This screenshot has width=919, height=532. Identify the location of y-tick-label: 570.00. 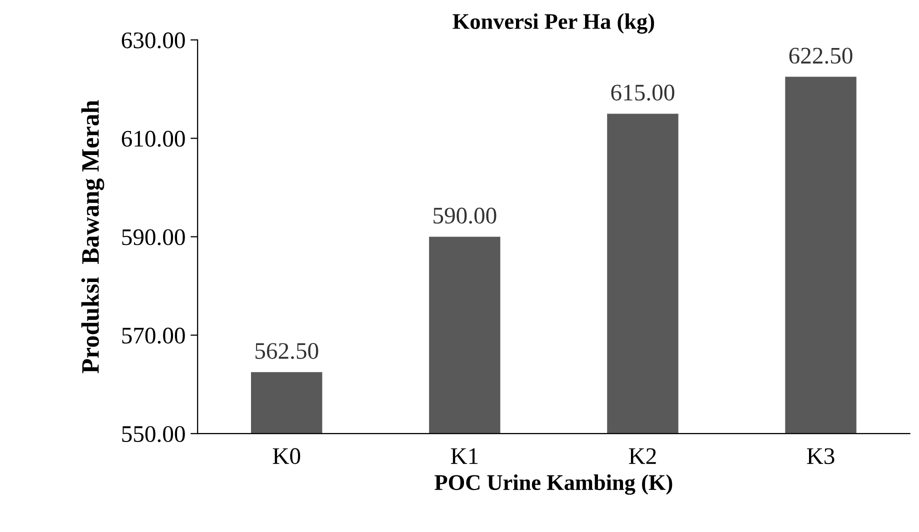
(153, 336).